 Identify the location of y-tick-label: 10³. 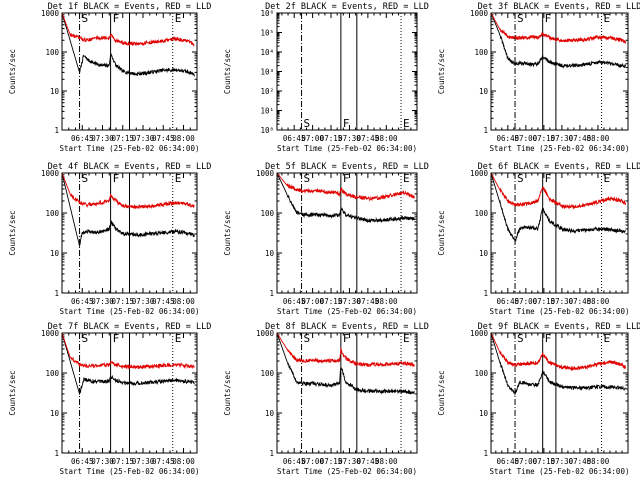
(267, 72).